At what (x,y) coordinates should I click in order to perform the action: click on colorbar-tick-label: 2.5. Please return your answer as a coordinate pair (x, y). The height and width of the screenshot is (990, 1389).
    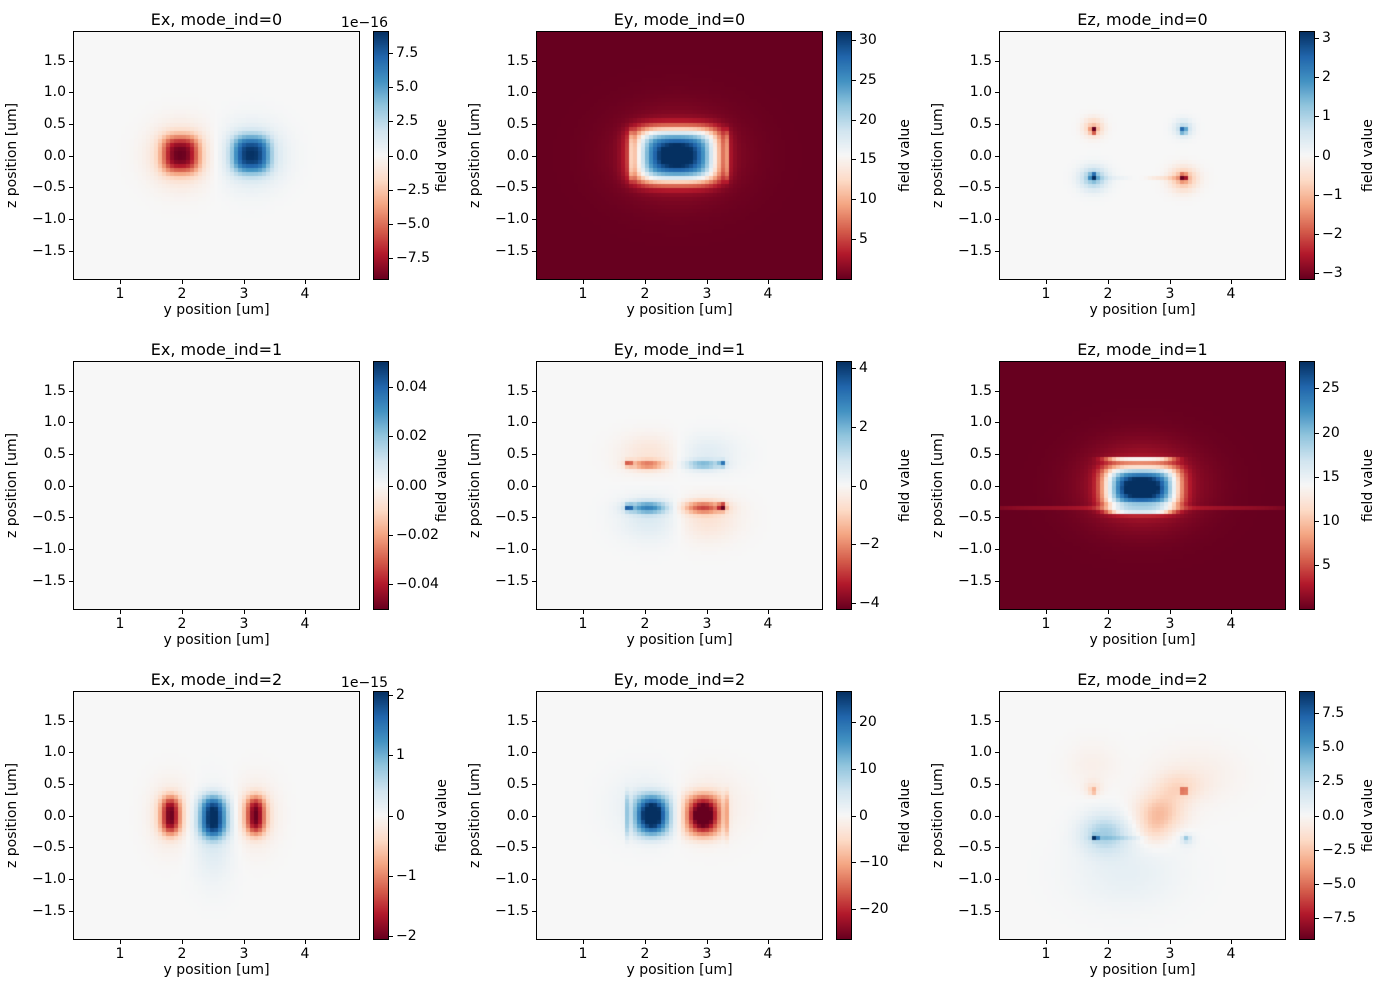
    Looking at the image, I should click on (1333, 781).